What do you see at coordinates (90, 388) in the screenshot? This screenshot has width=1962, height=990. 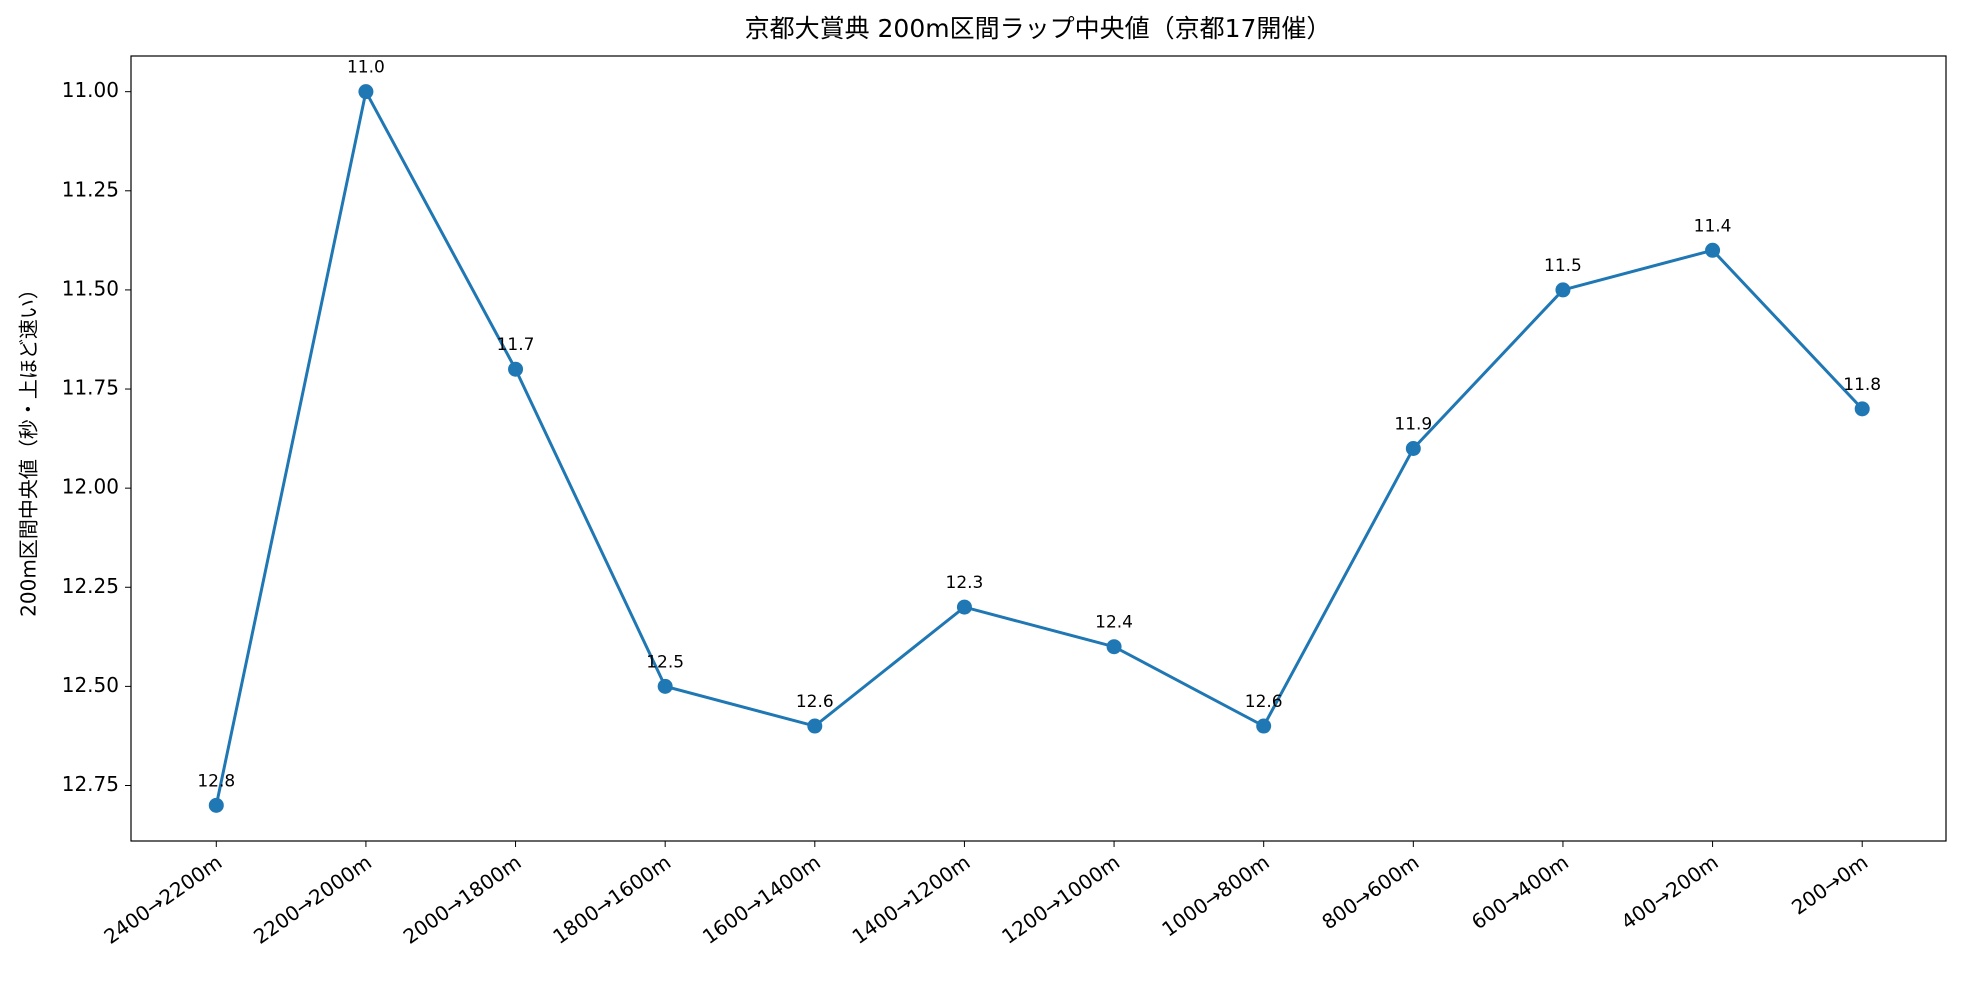 I see `y-tick-label: 11.75` at bounding box center [90, 388].